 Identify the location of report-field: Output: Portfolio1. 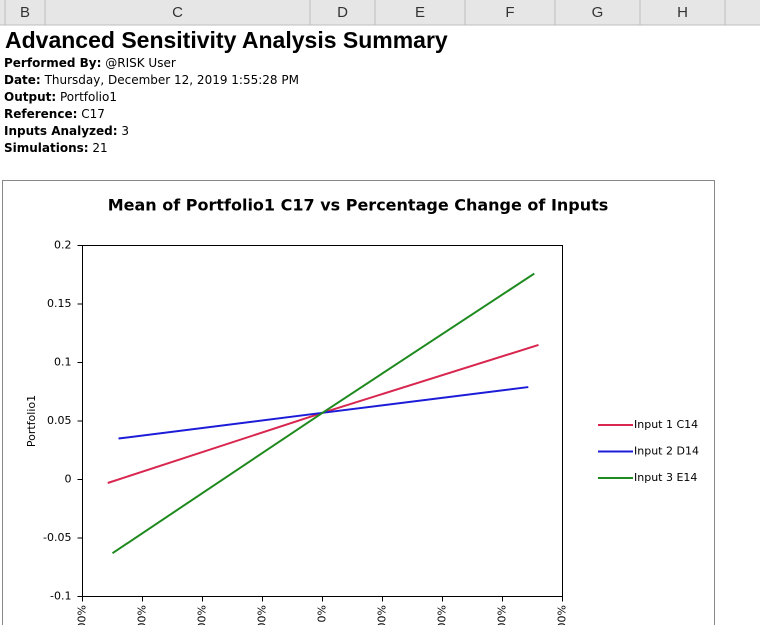
(60, 97).